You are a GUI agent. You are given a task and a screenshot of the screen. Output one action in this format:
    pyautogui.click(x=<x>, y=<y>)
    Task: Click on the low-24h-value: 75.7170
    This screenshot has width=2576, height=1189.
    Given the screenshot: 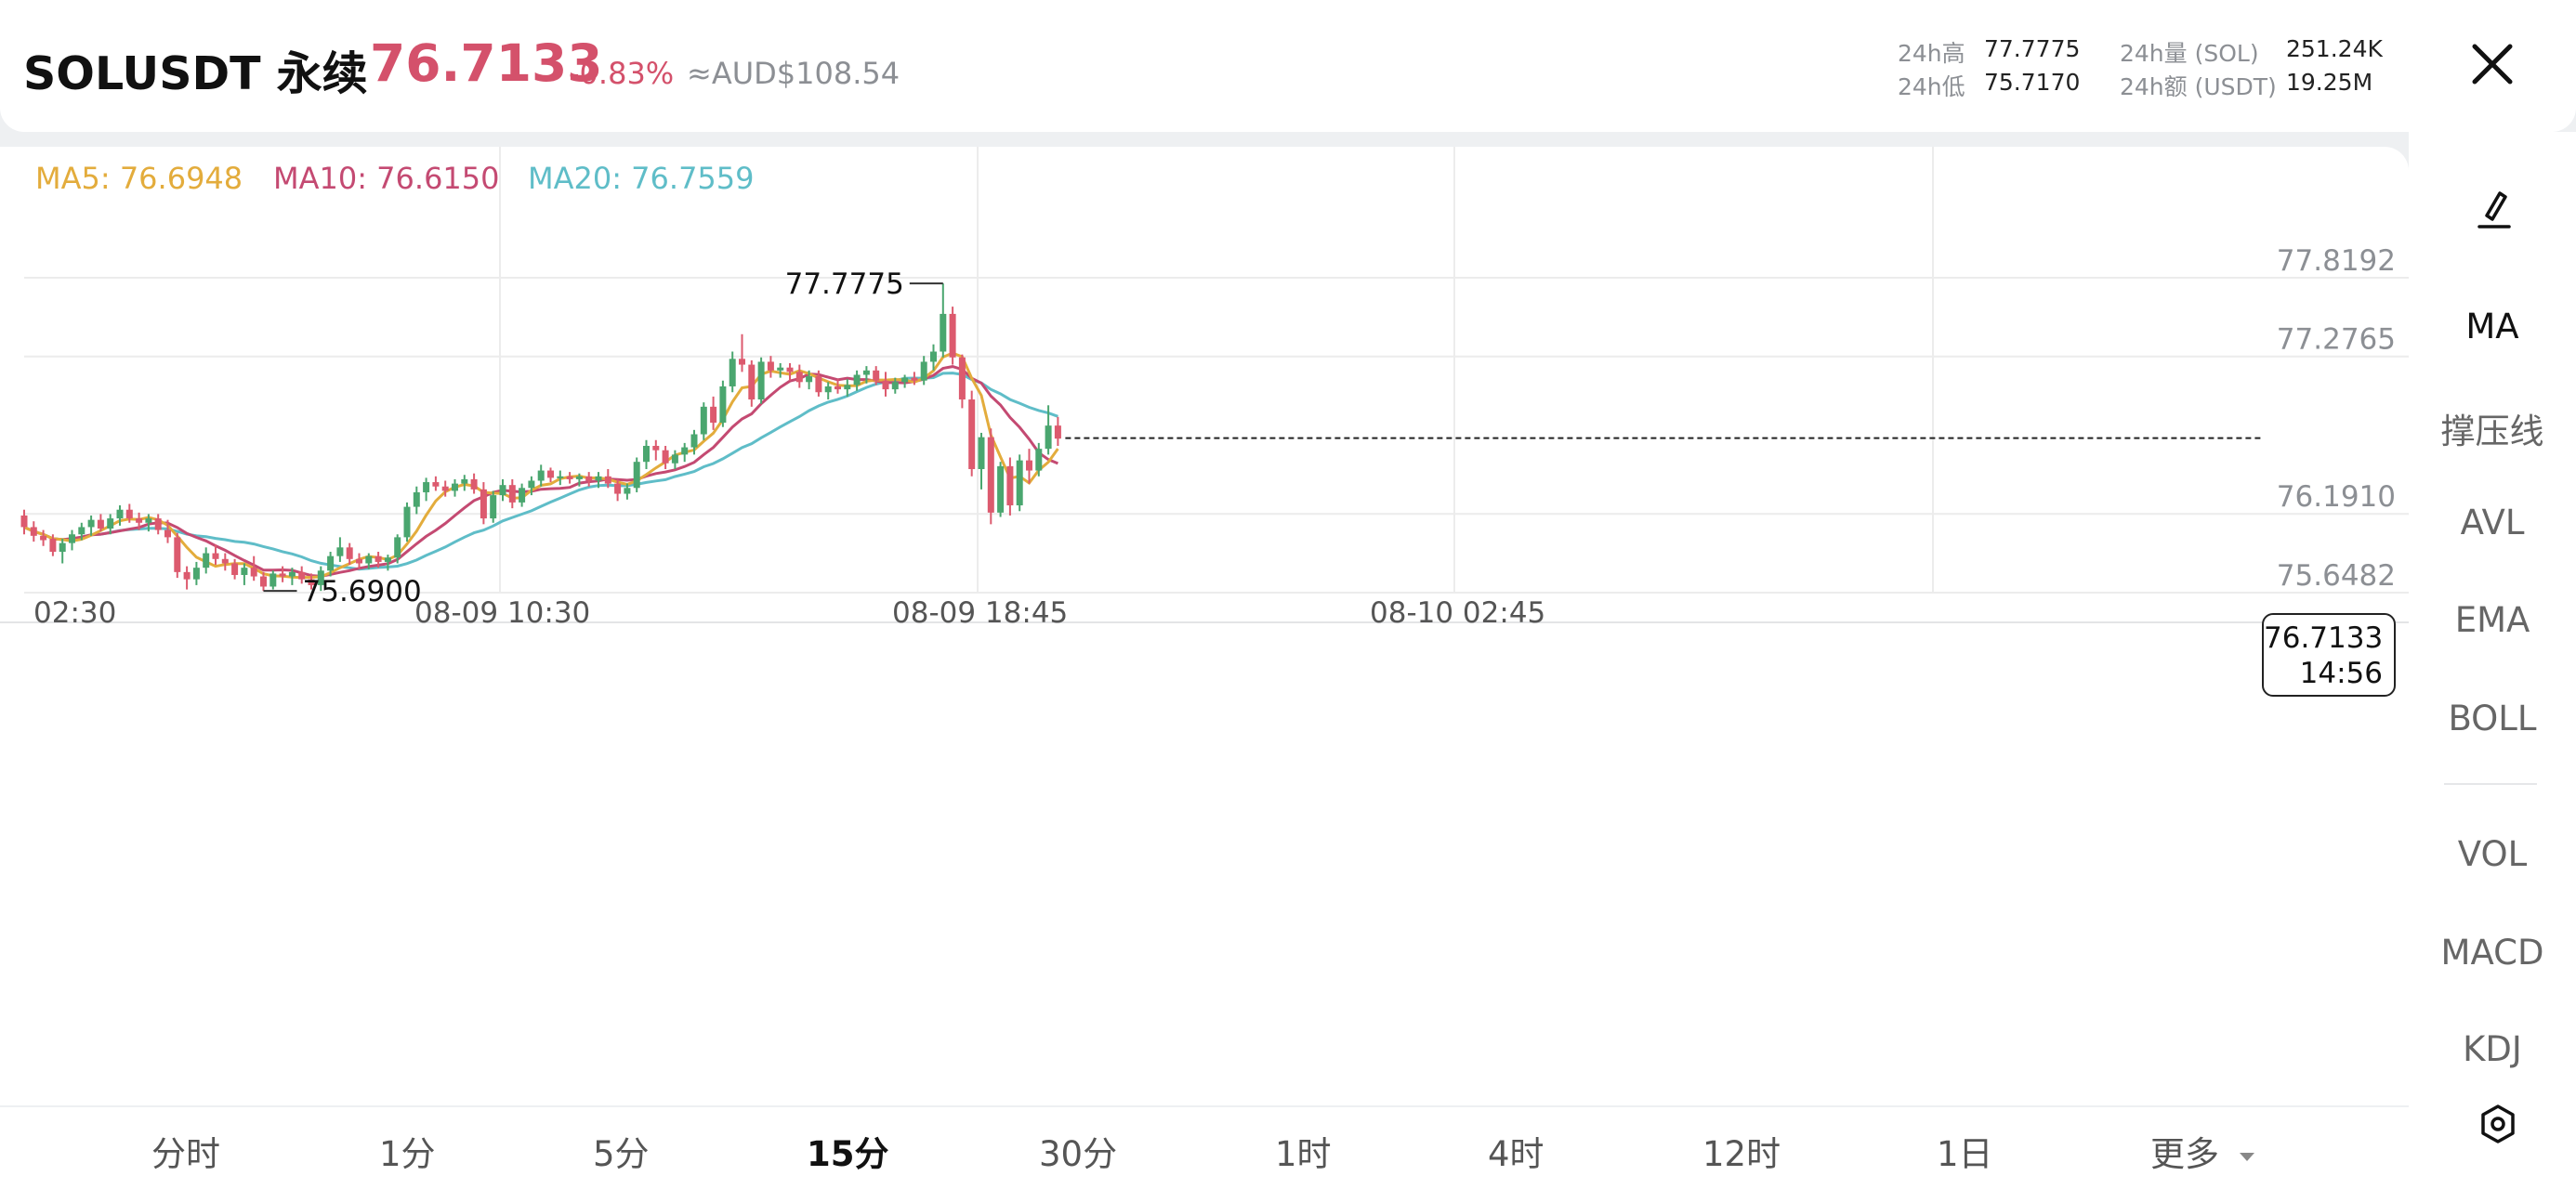 What is the action you would take?
    pyautogui.click(x=2032, y=82)
    